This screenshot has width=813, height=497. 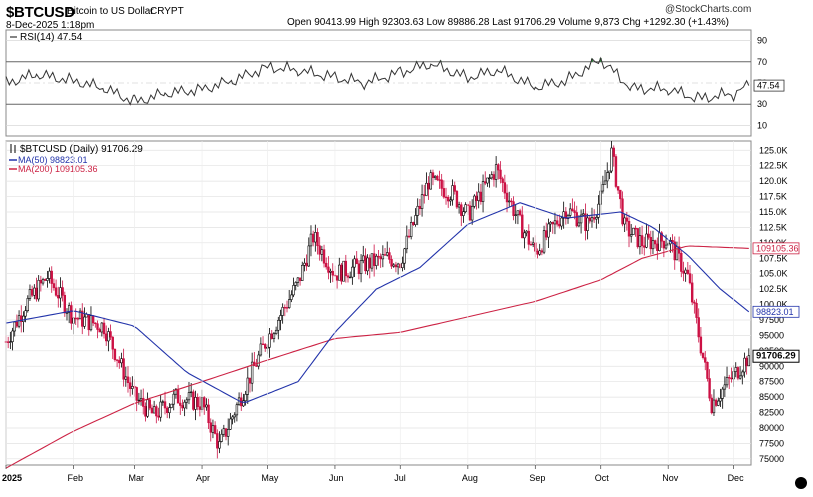 I want to click on candle-legend-icon, so click(x=13, y=148).